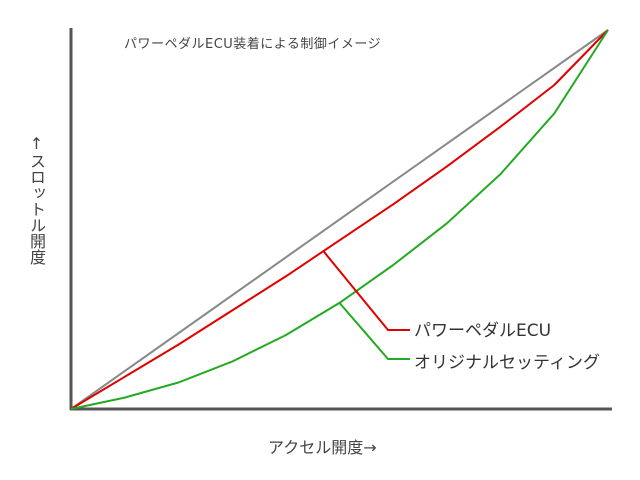 The image size is (640, 480). What do you see at coordinates (507, 363) in the screenshot?
I see `legend-label-original: オリジナルセッティング` at bounding box center [507, 363].